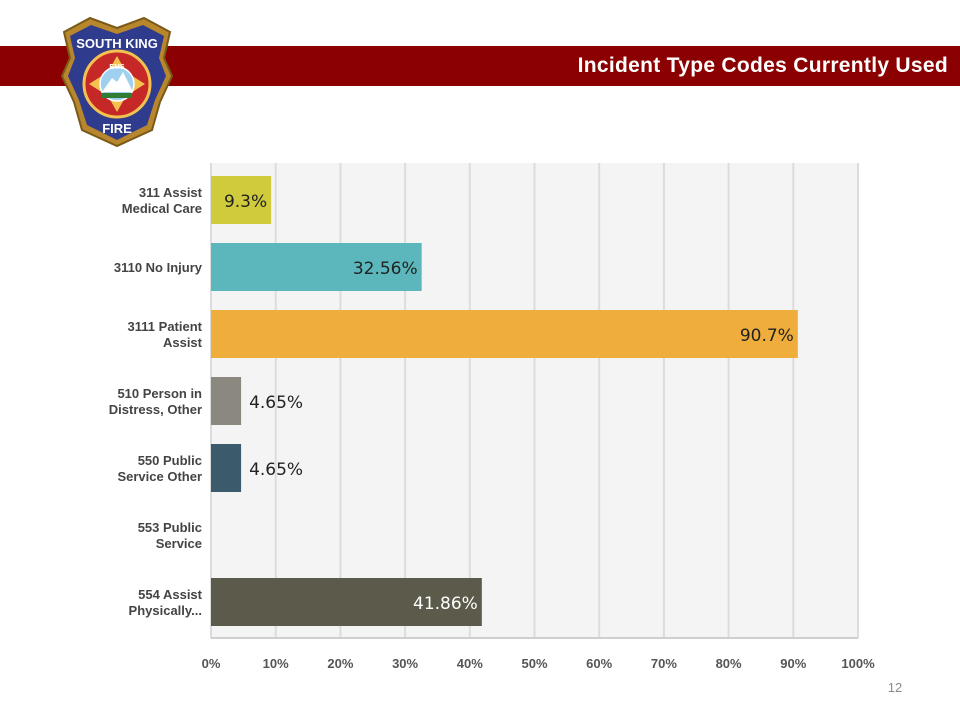 The image size is (960, 720). Describe the element at coordinates (599, 663) in the screenshot. I see `x-tick-label: 60%` at that location.